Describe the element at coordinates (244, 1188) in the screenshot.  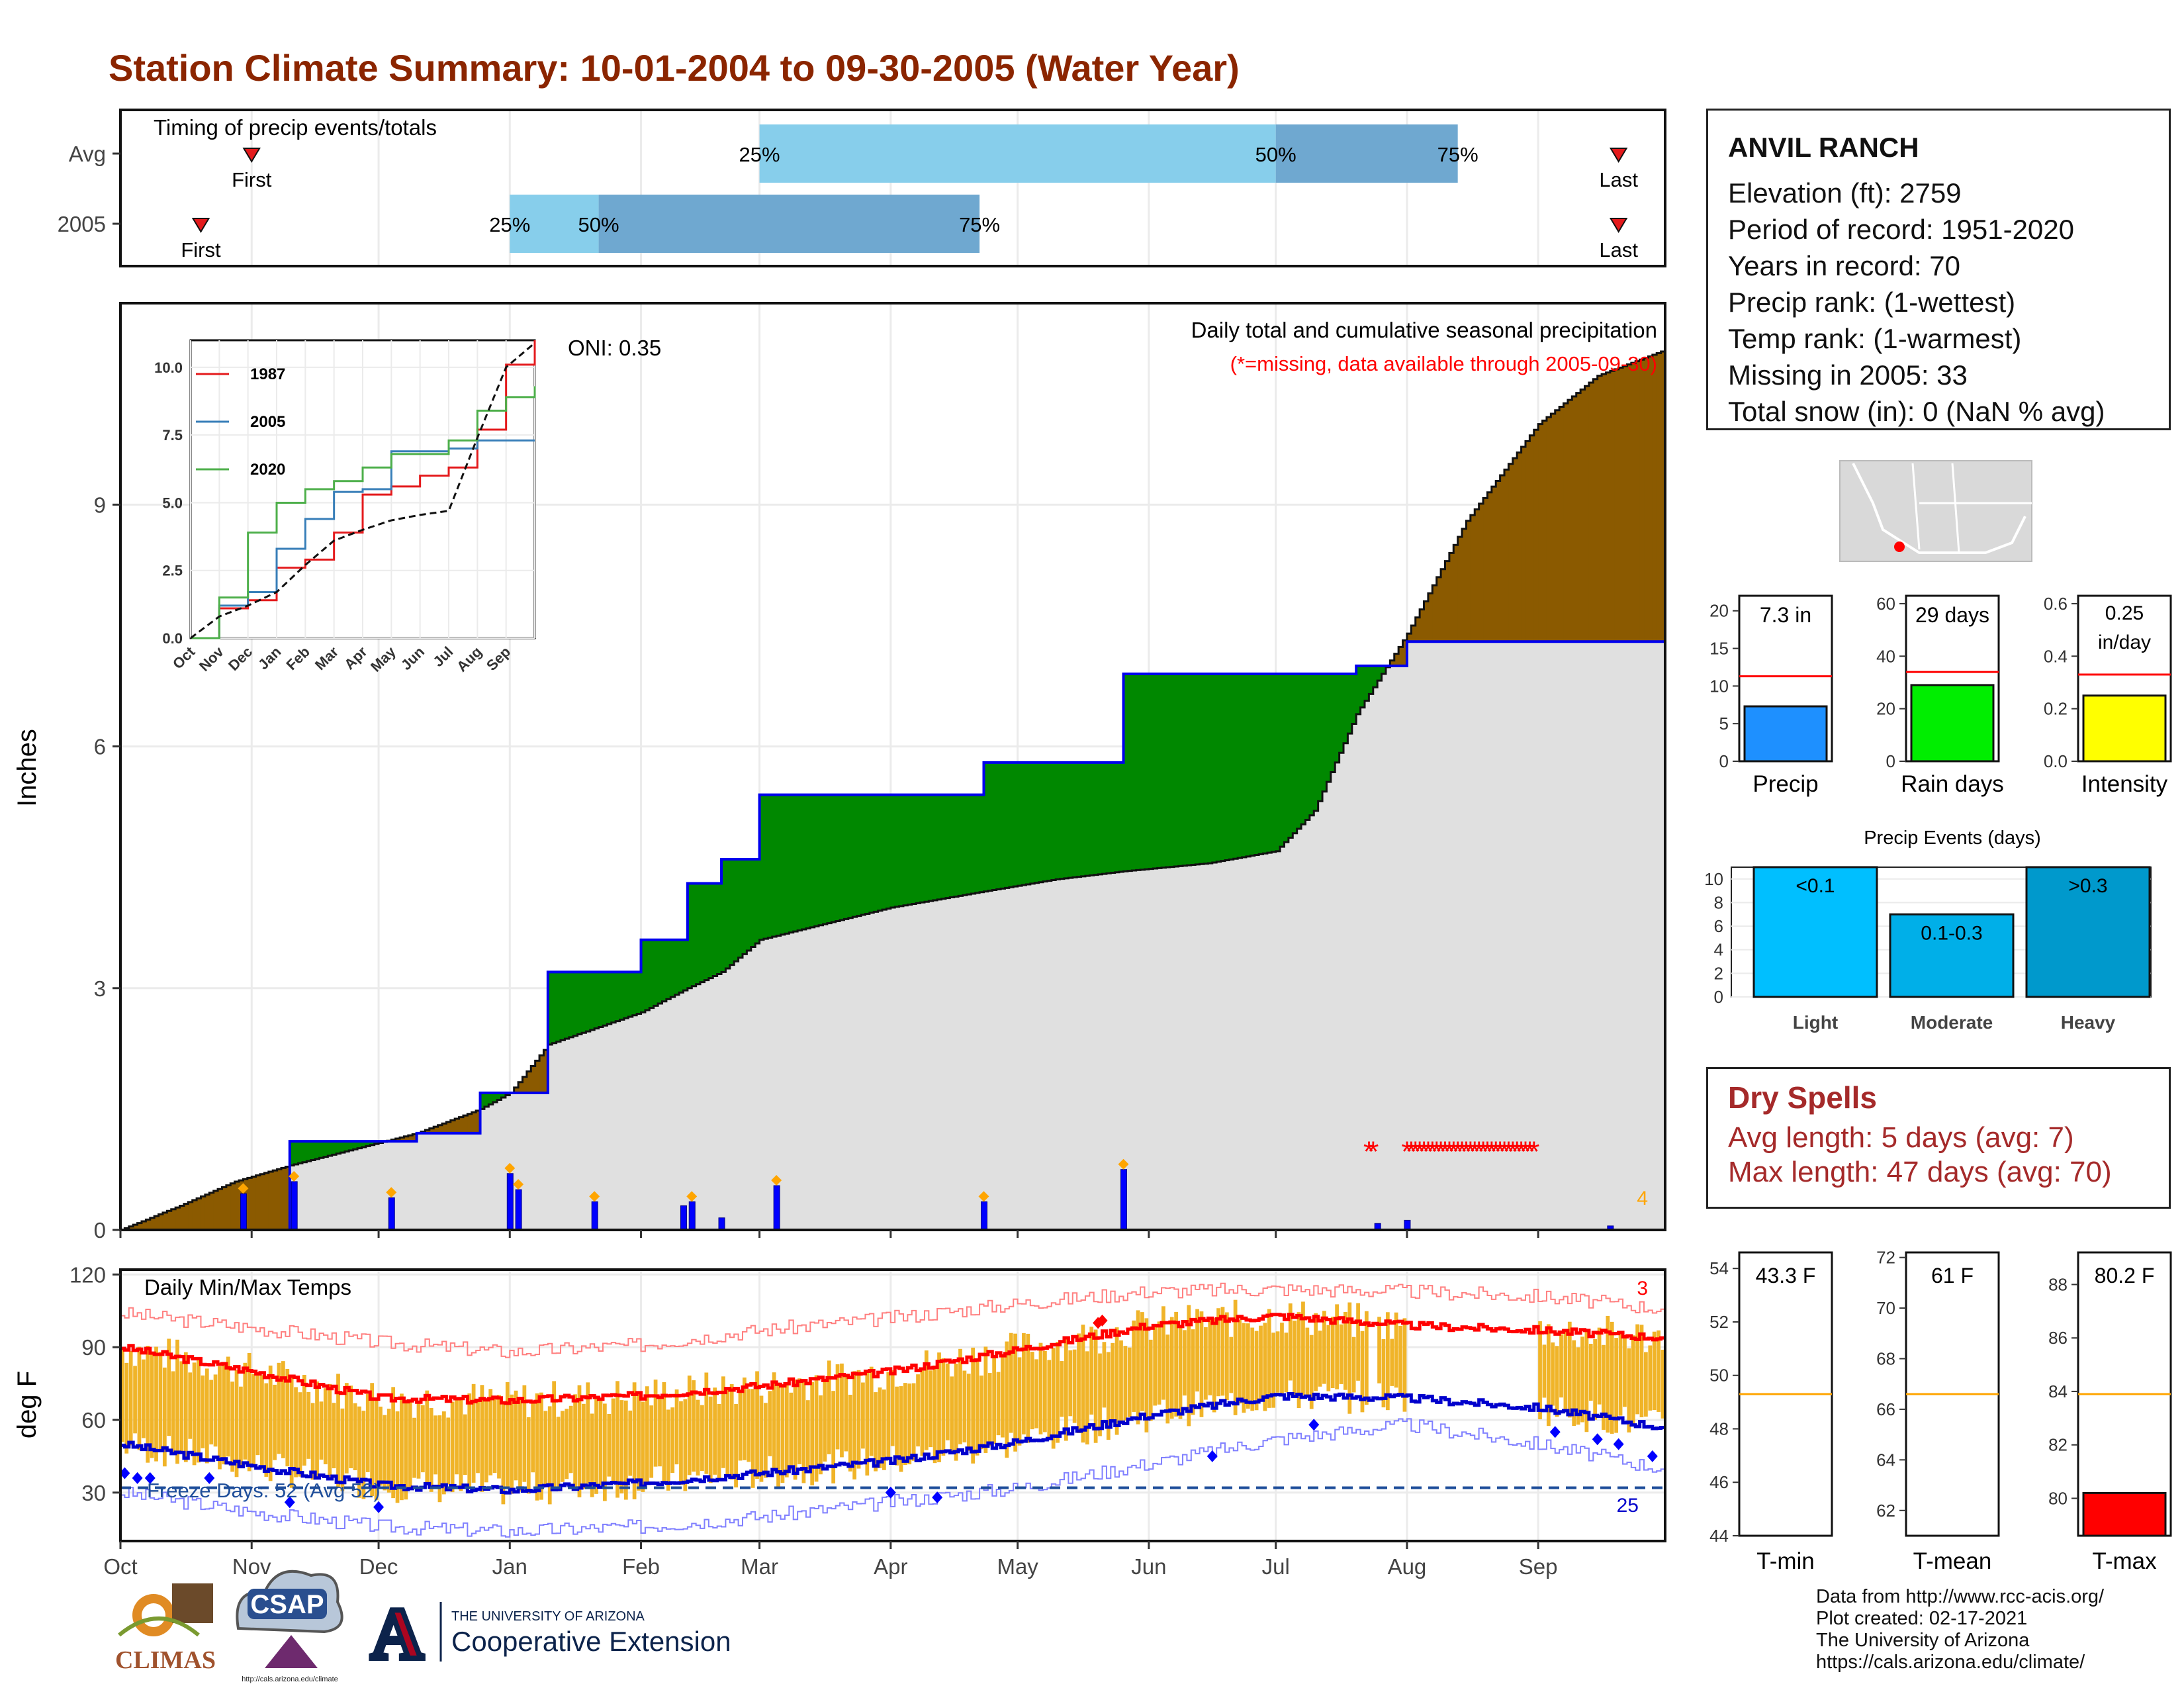
I see `heavy-event-marker` at that location.